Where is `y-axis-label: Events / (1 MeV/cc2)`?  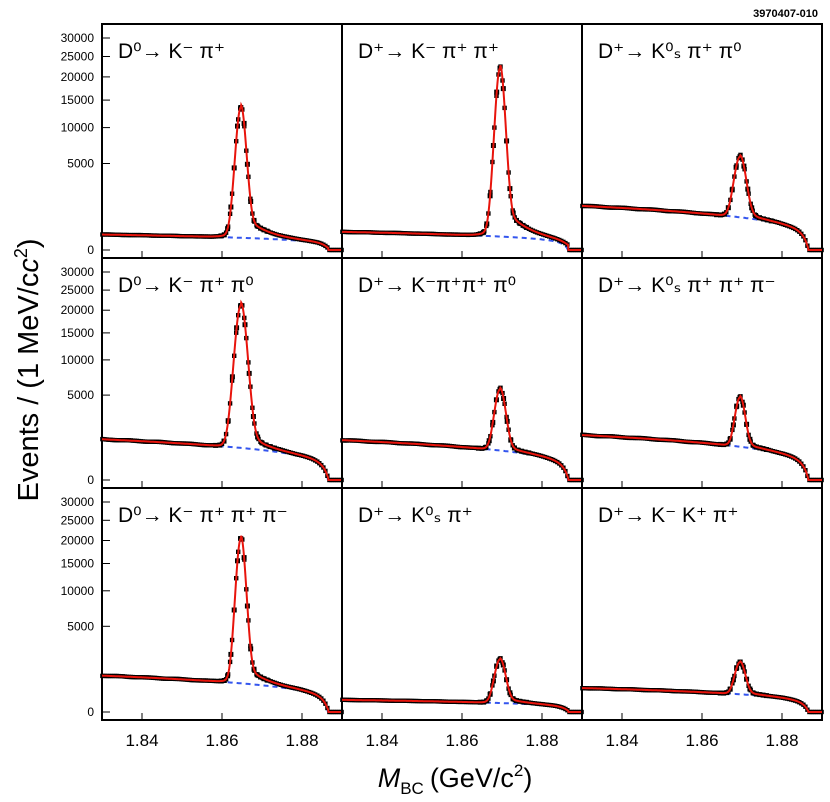 y-axis-label: Events / (1 MeV/cc2) is located at coordinates (28, 369).